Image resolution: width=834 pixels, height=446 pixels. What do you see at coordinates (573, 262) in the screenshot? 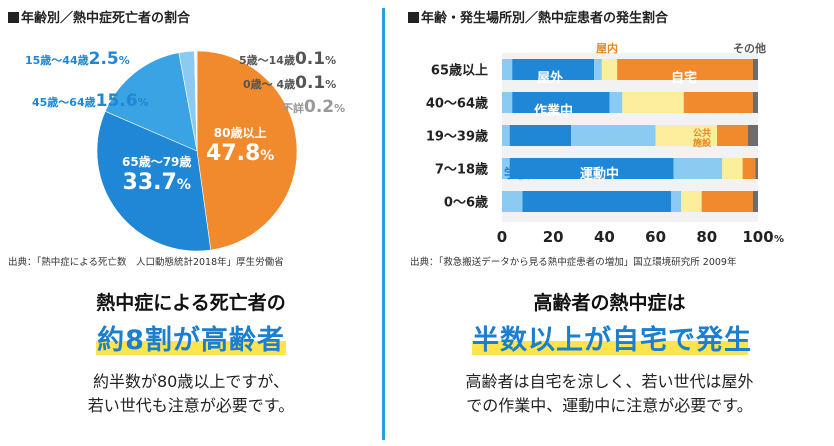
I see `right-source: 出典：「救急搬送データから見る熱中症患者の増加」国立環境研究所 2009年` at bounding box center [573, 262].